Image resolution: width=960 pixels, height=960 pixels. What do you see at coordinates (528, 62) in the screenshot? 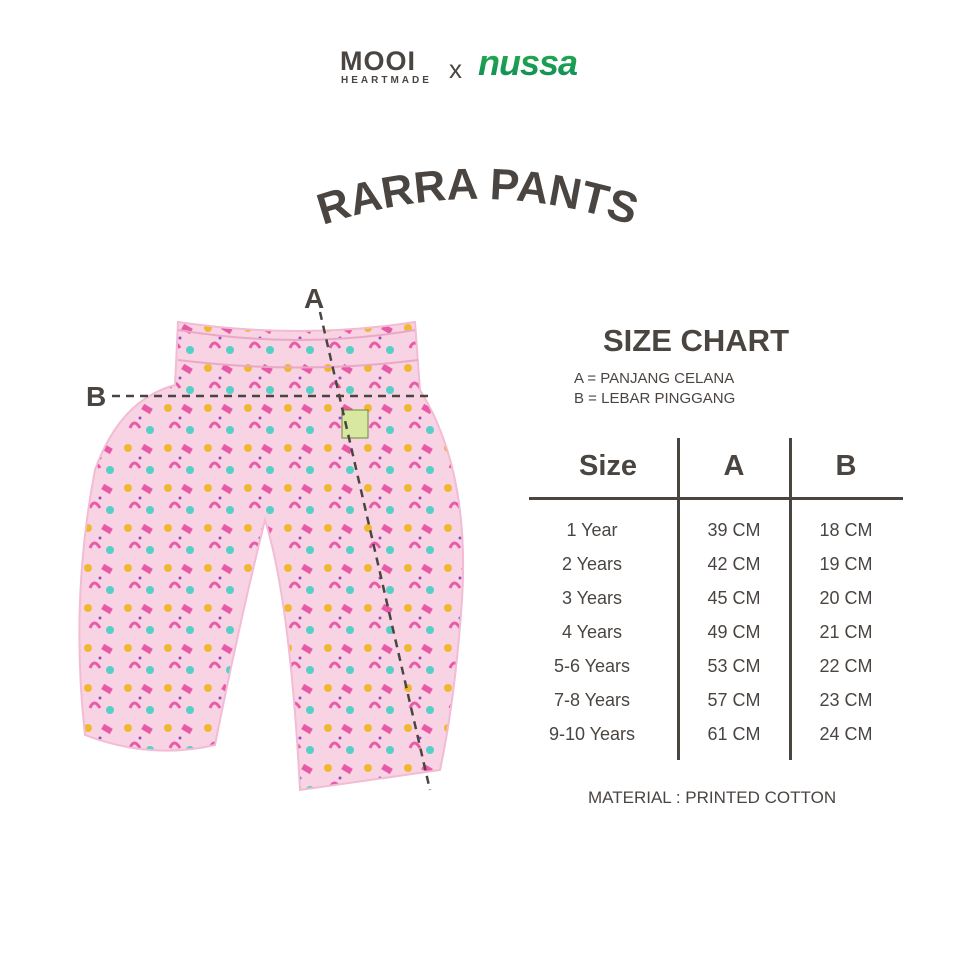
I see `nussa-logo: nussa` at bounding box center [528, 62].